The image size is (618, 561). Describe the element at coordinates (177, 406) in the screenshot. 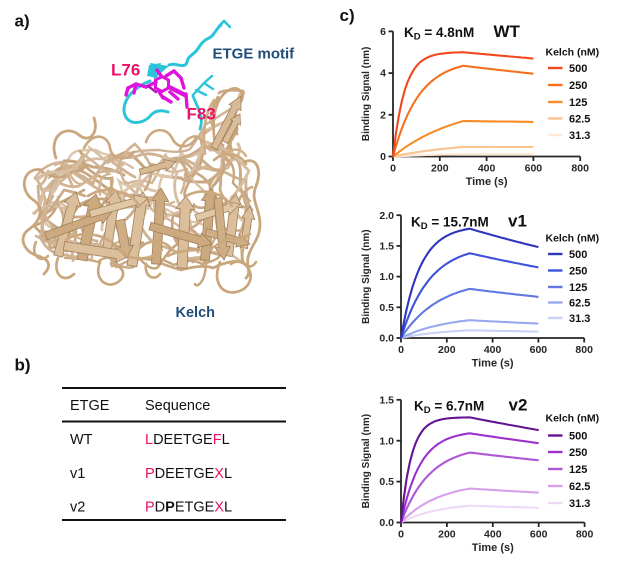

I see `svg-text: Sequence` at that location.